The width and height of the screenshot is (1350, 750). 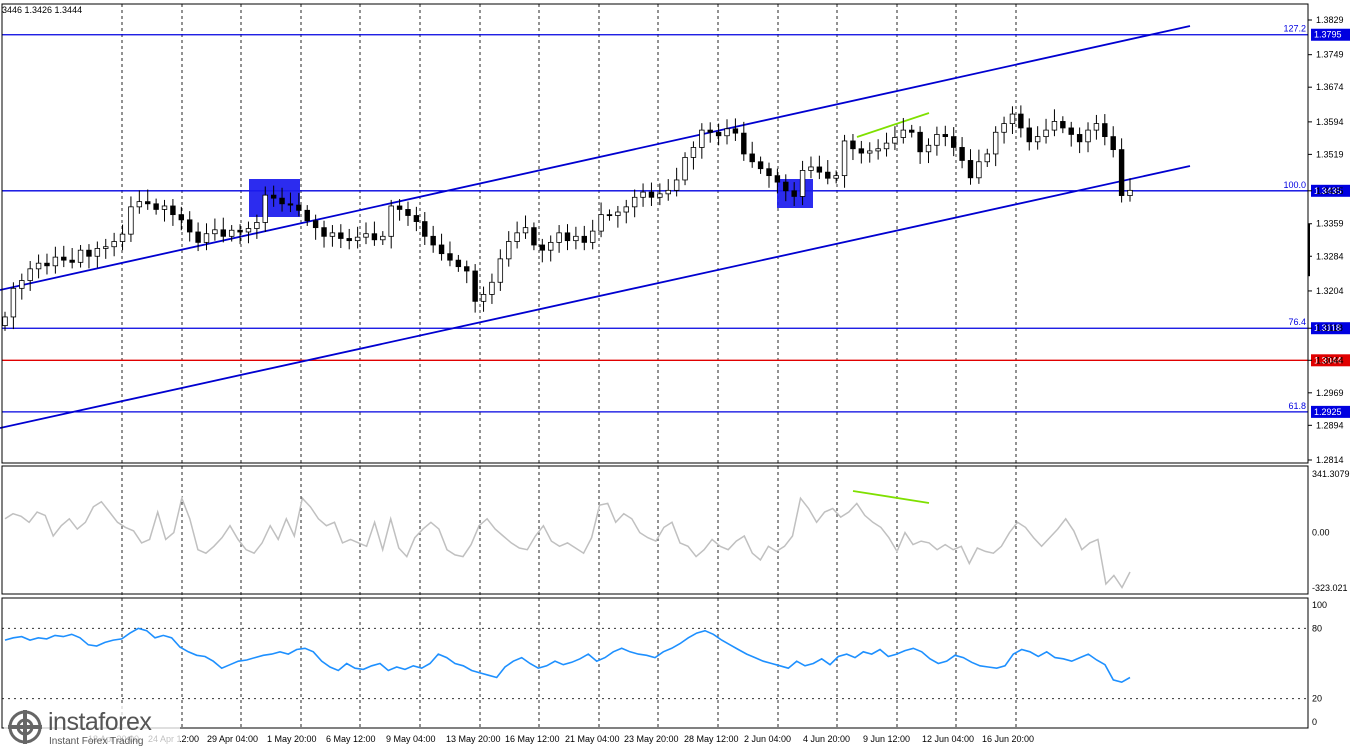 I want to click on level-price-badge-text: 1.3795, so click(x=1328, y=35).